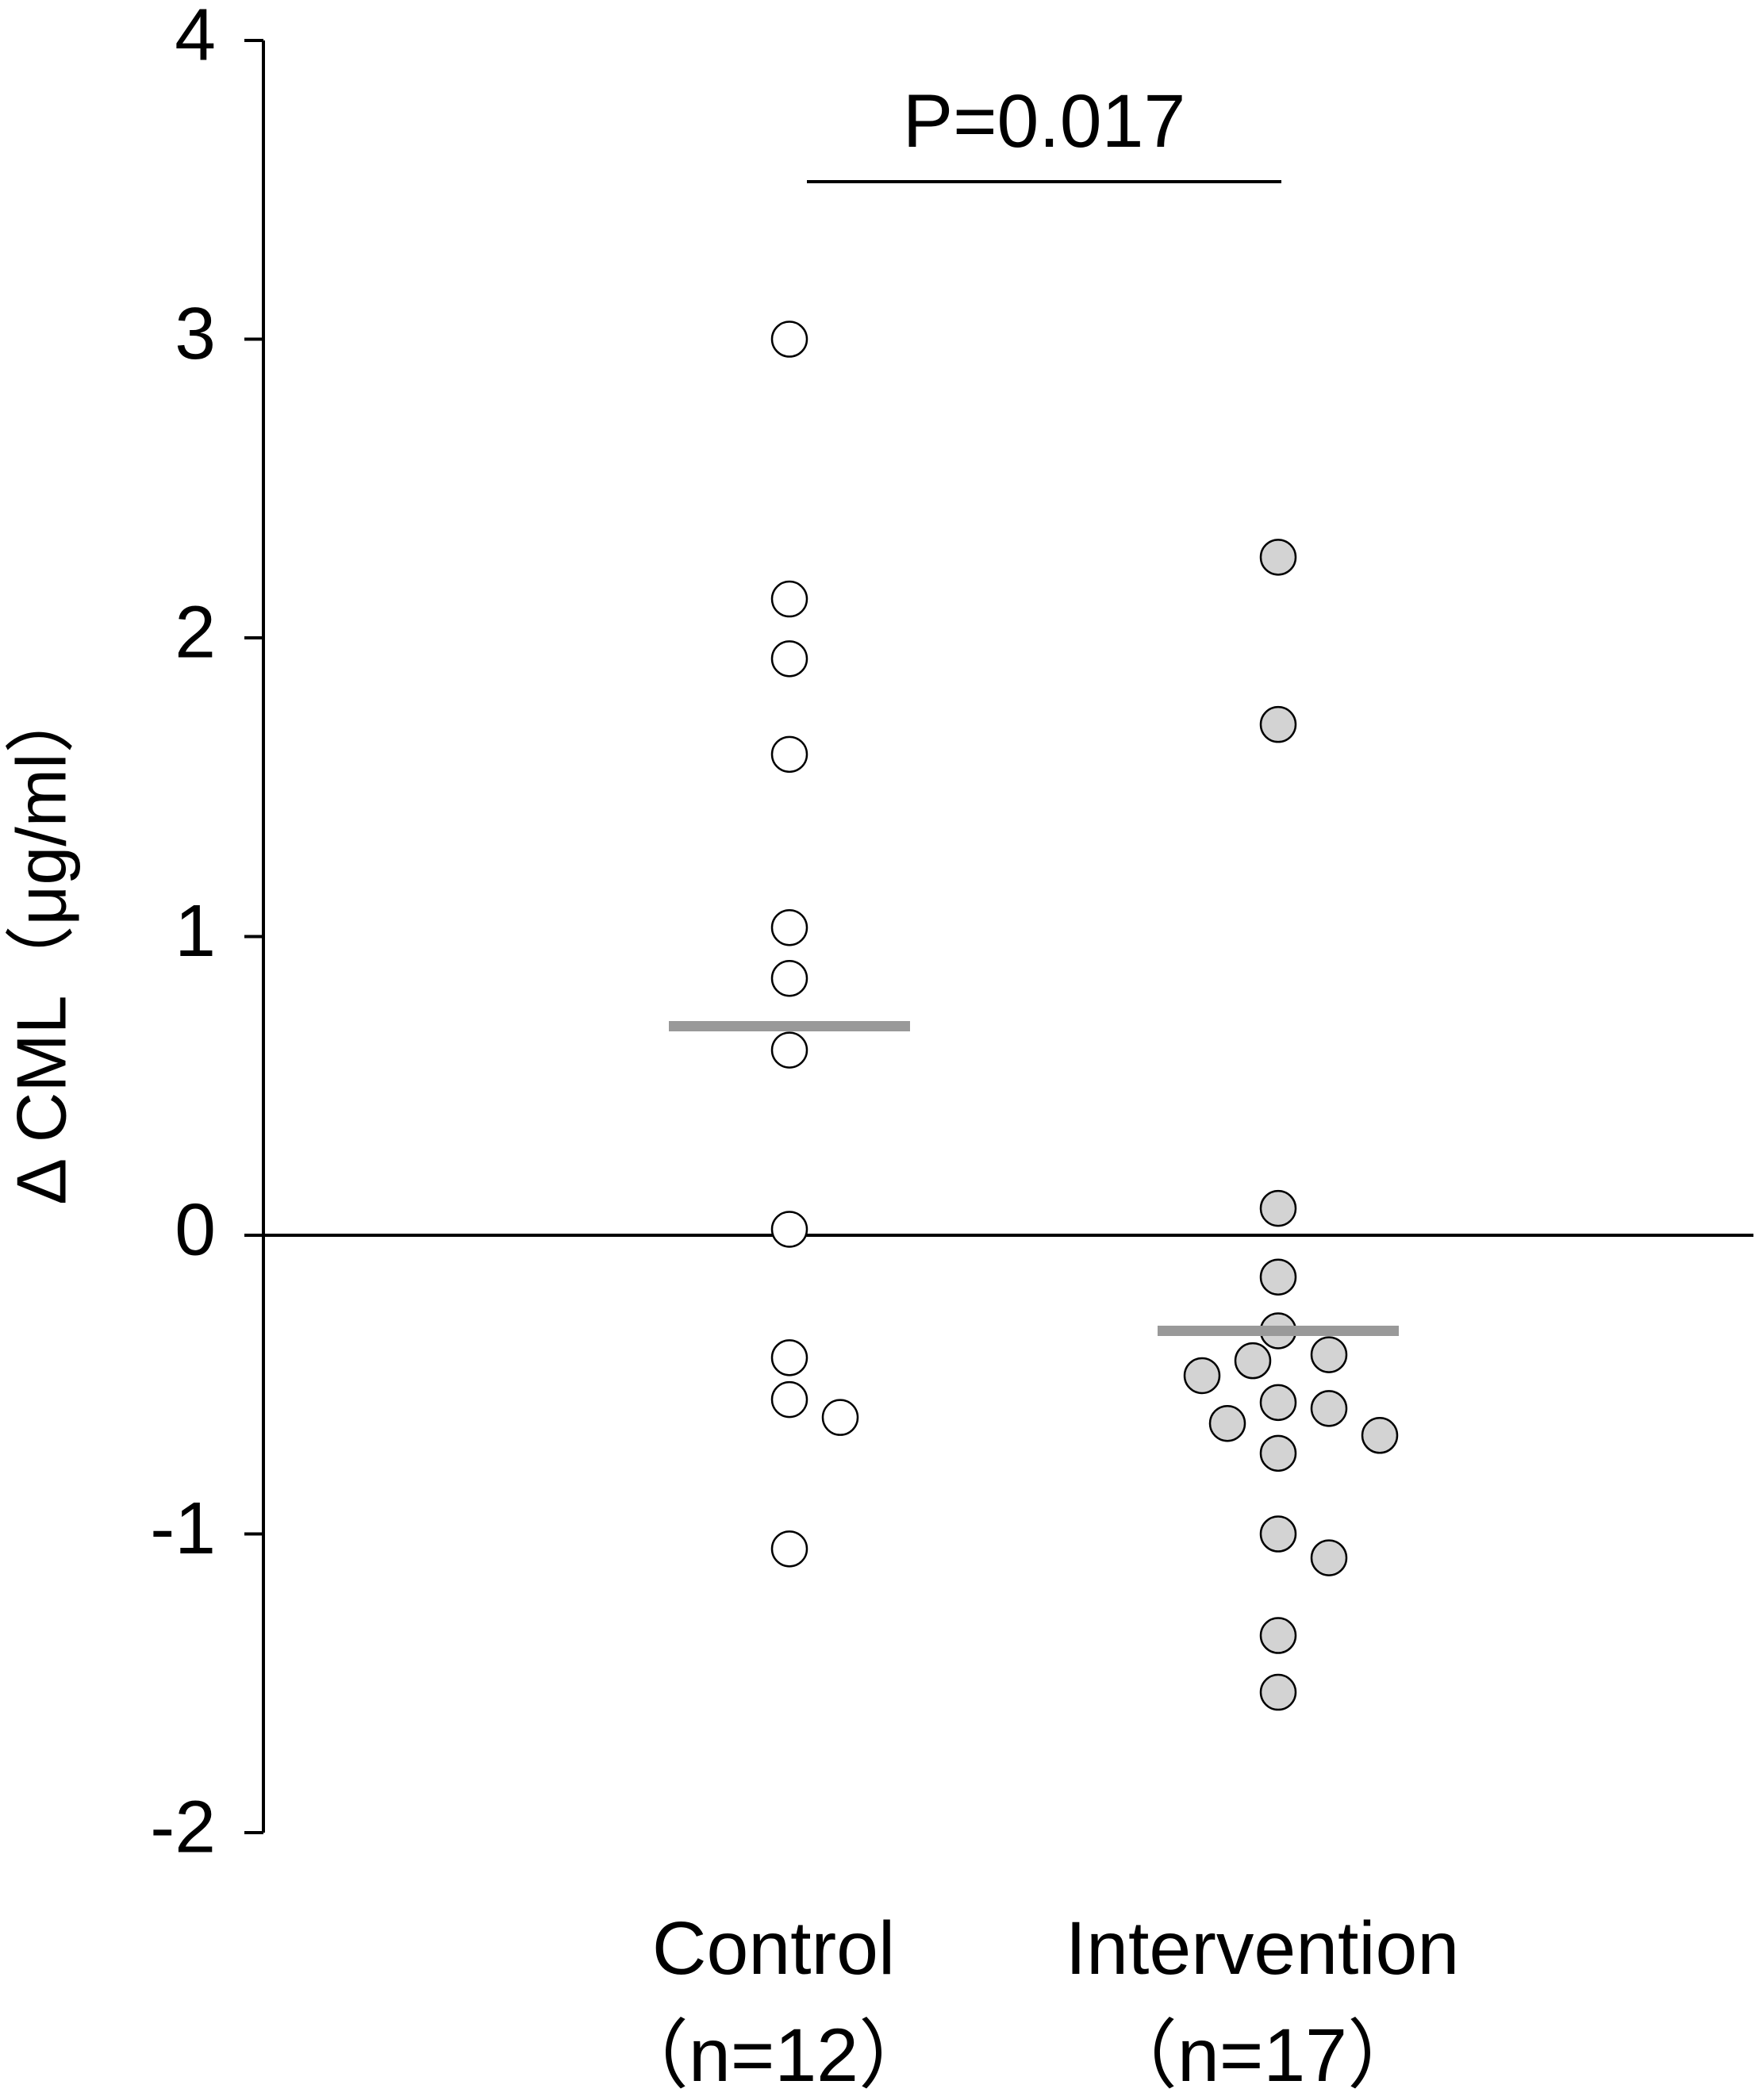 The height and width of the screenshot is (2100, 1759). What do you see at coordinates (195, 333) in the screenshot?
I see `y-tick-label: 3` at bounding box center [195, 333].